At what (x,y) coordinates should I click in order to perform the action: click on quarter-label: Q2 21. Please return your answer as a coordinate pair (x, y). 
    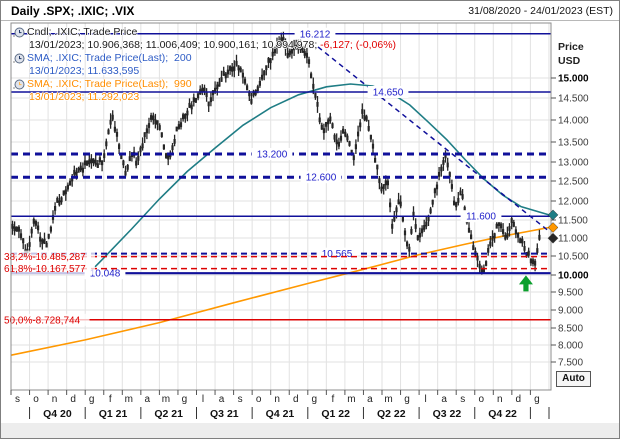
    Looking at the image, I should click on (168, 414).